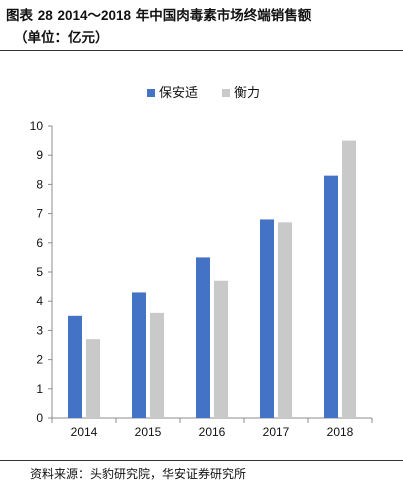  Describe the element at coordinates (223, 16) in the screenshot. I see `title-text: 年中国肉毒素市场终端销售额` at that location.